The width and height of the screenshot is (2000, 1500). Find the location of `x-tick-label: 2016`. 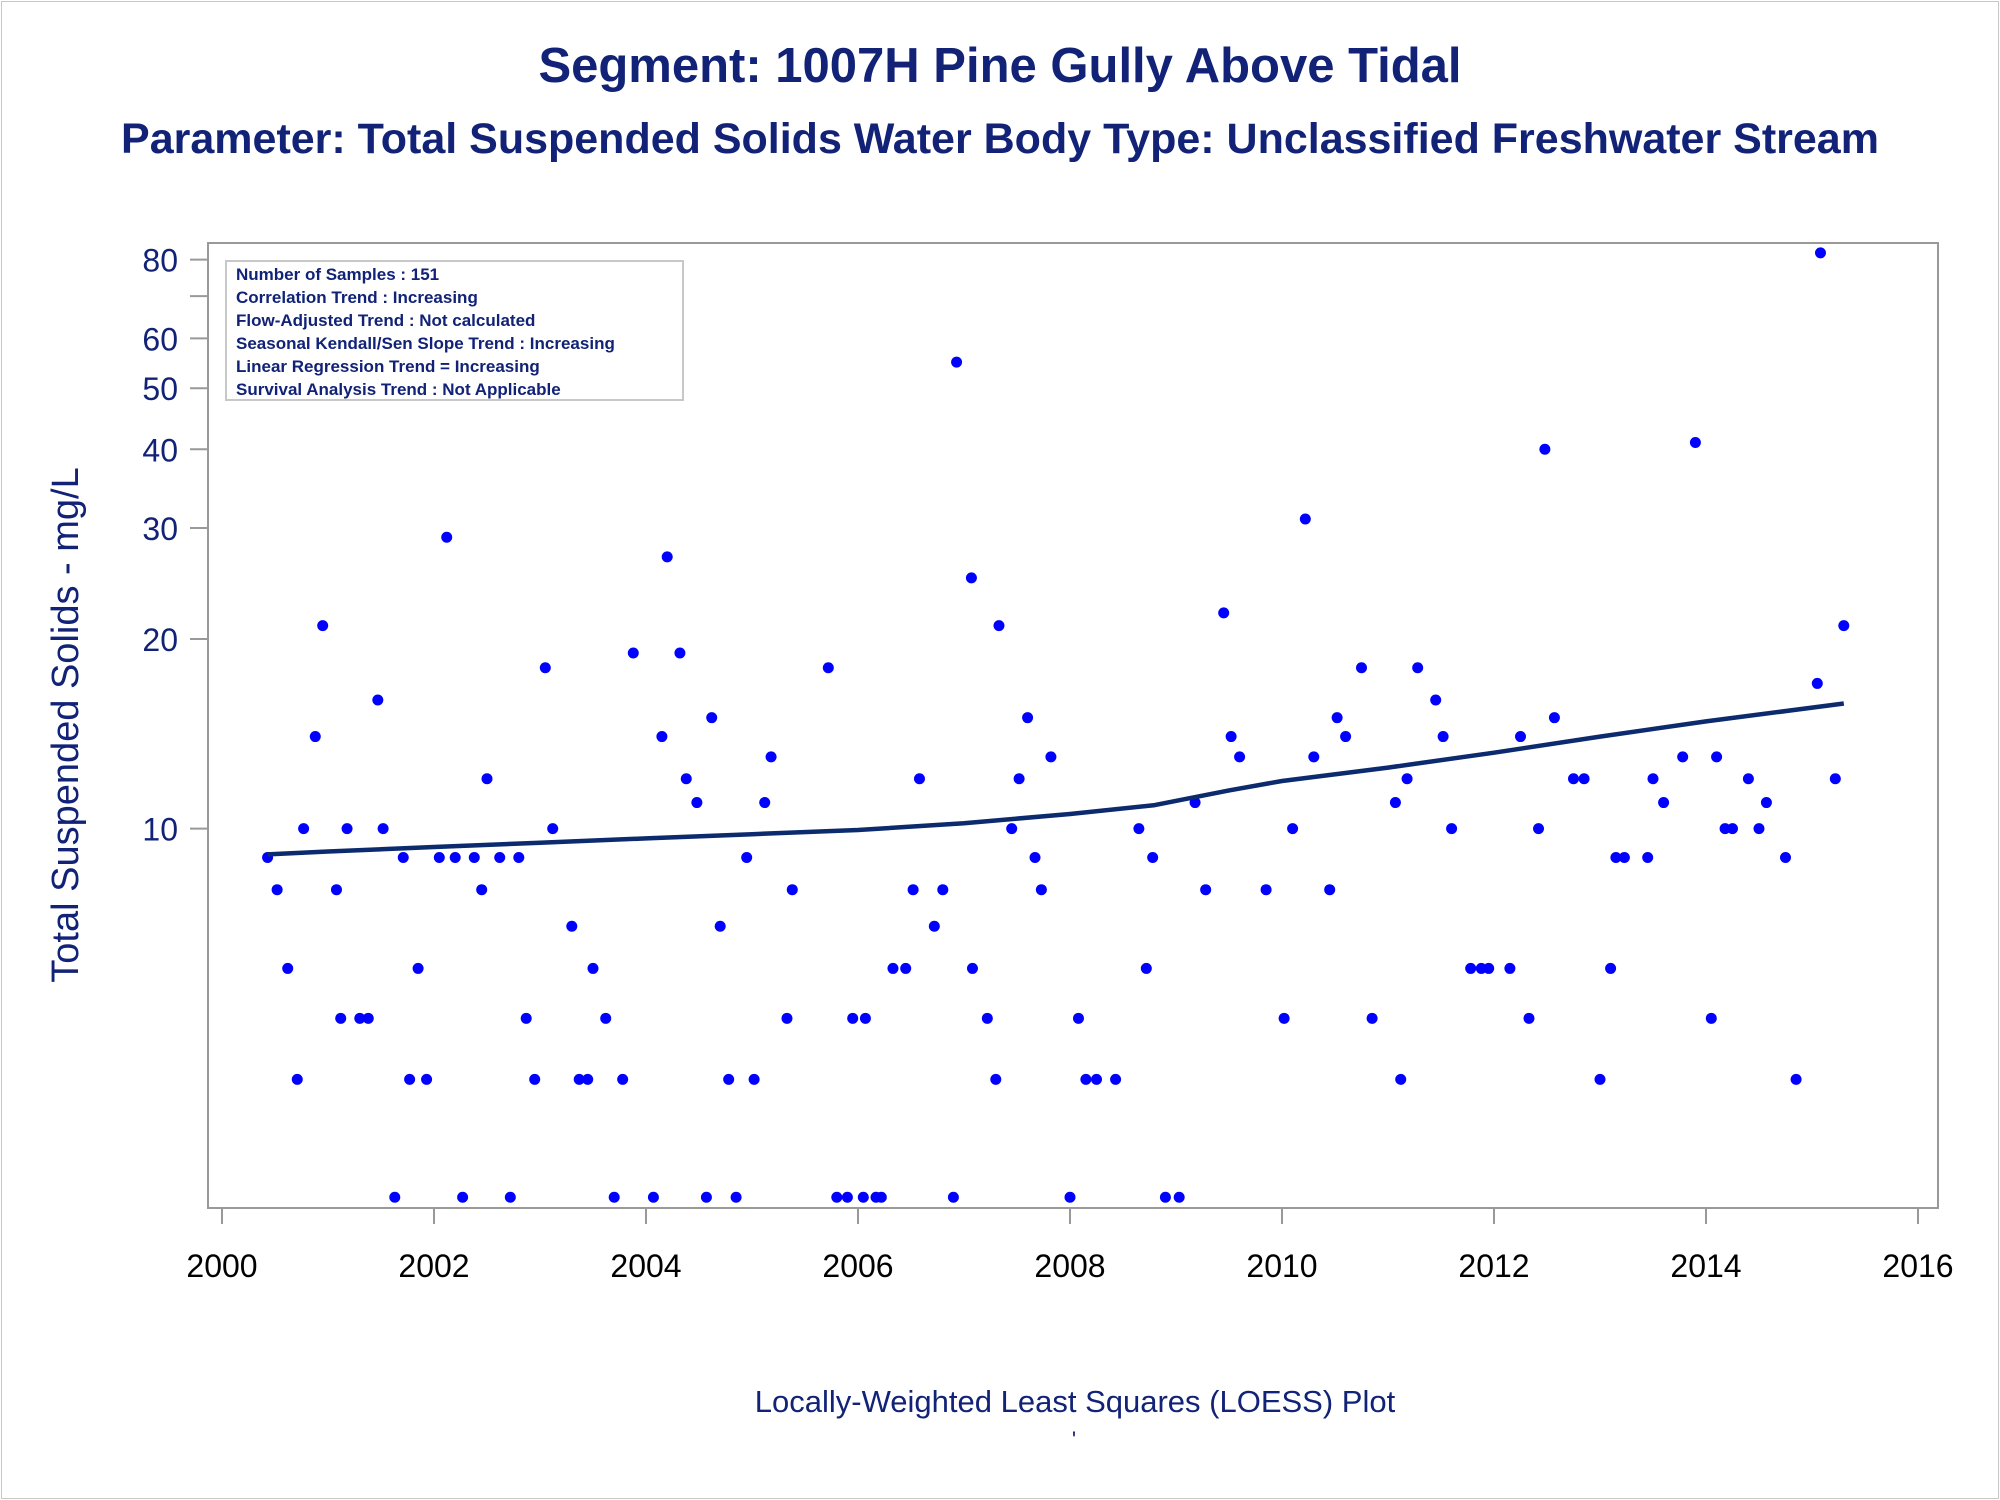

x-tick-label: 2016 is located at coordinates (1917, 1266).